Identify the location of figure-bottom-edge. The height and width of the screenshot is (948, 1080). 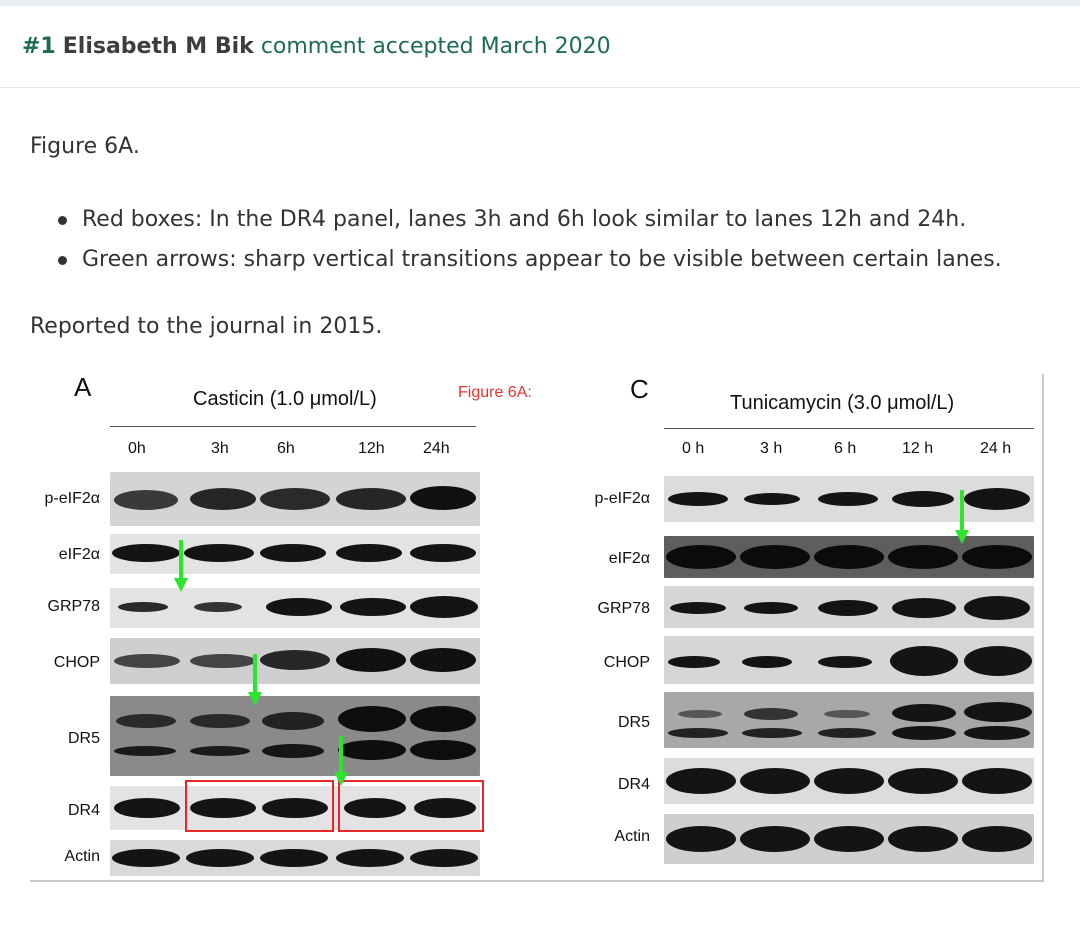
(537, 881).